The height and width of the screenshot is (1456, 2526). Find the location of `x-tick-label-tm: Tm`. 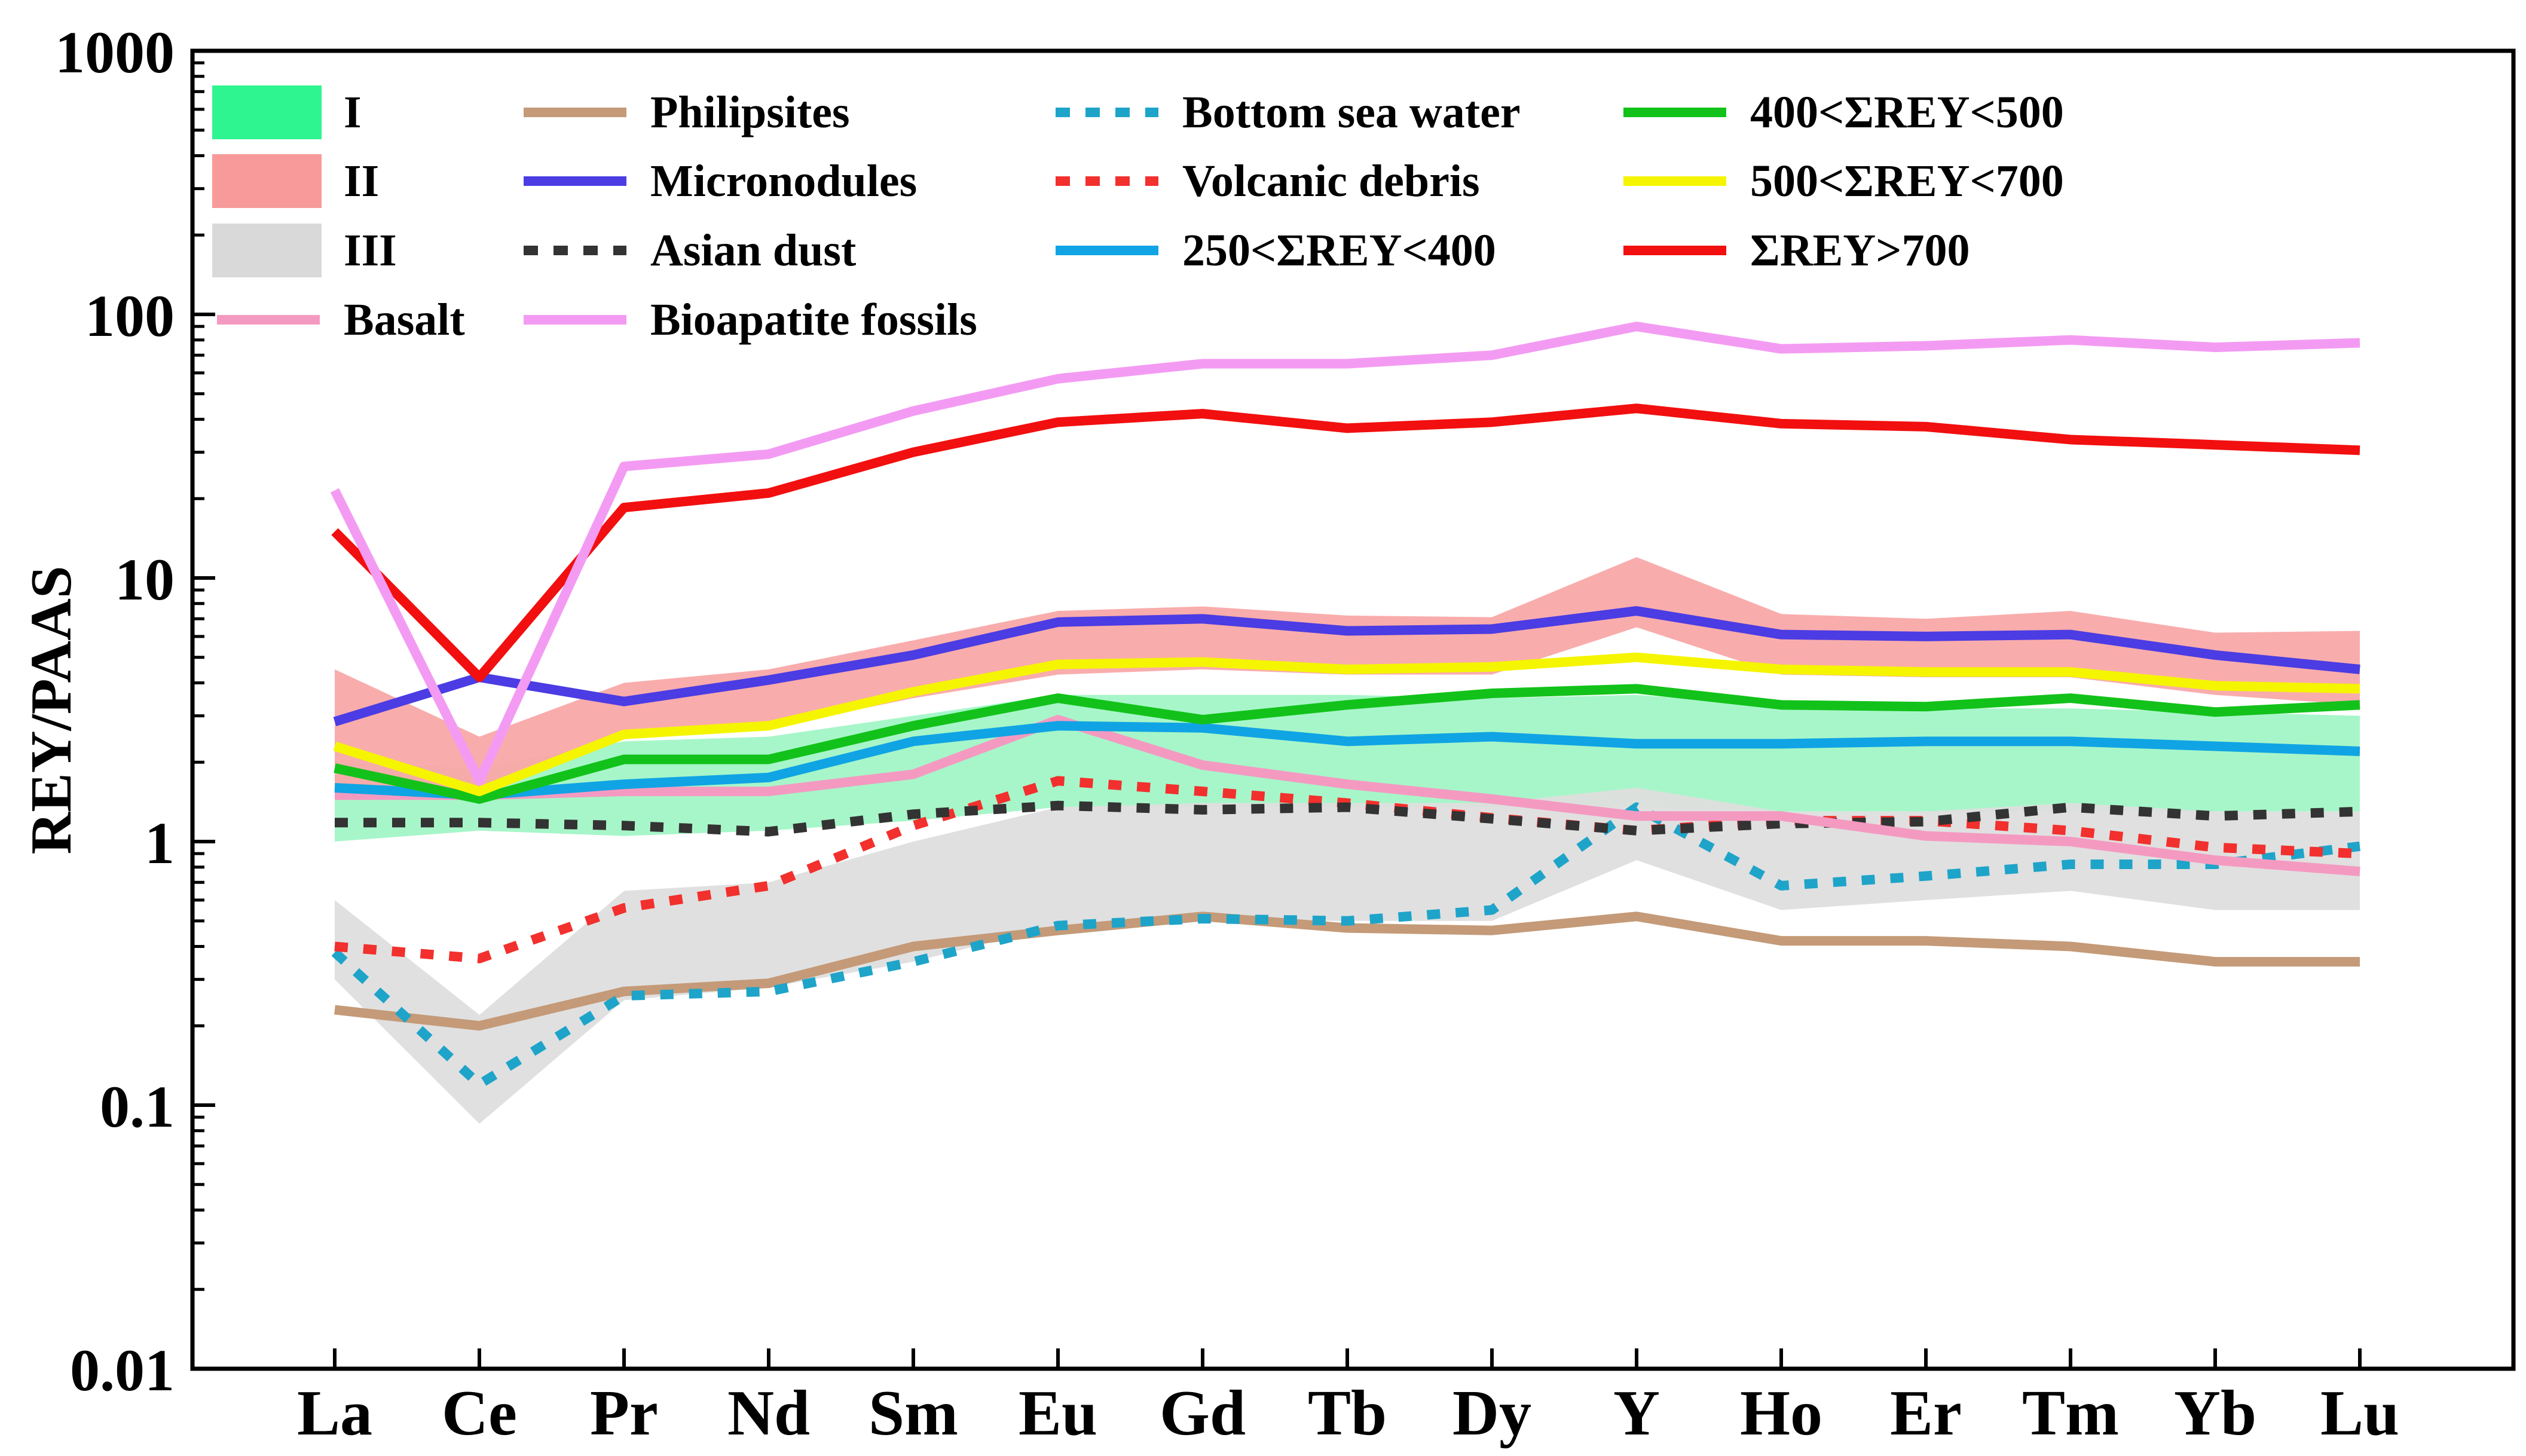

x-tick-label-tm: Tm is located at coordinates (2070, 1414).